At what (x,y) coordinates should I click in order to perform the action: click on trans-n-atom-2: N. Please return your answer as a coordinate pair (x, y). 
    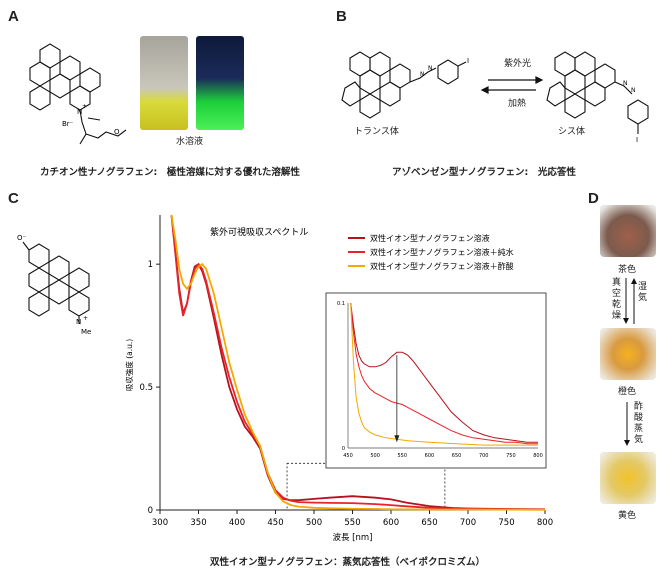
    Looking at the image, I should click on (430, 68).